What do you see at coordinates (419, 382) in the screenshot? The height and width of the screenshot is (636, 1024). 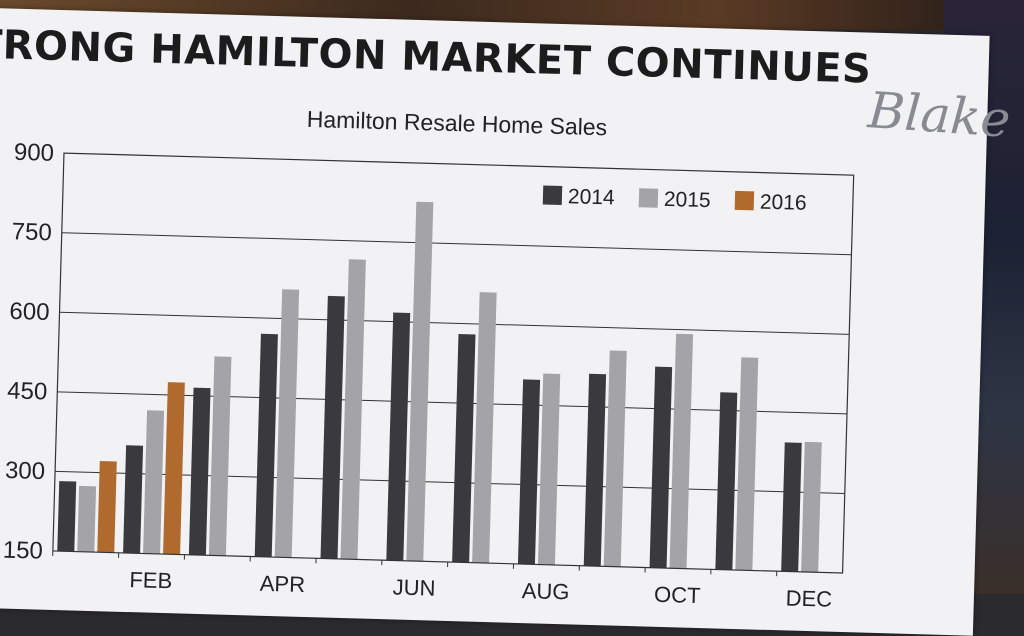 I see `bar-2015-jun` at bounding box center [419, 382].